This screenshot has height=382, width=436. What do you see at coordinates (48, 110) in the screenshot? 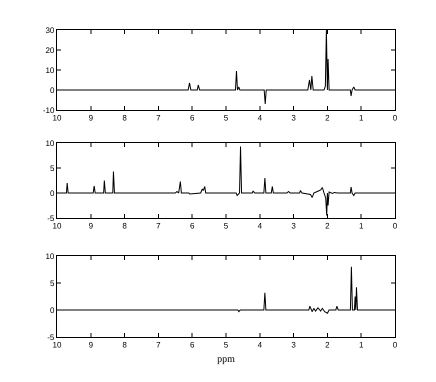
I see `y-tick-label: -10` at bounding box center [48, 110].